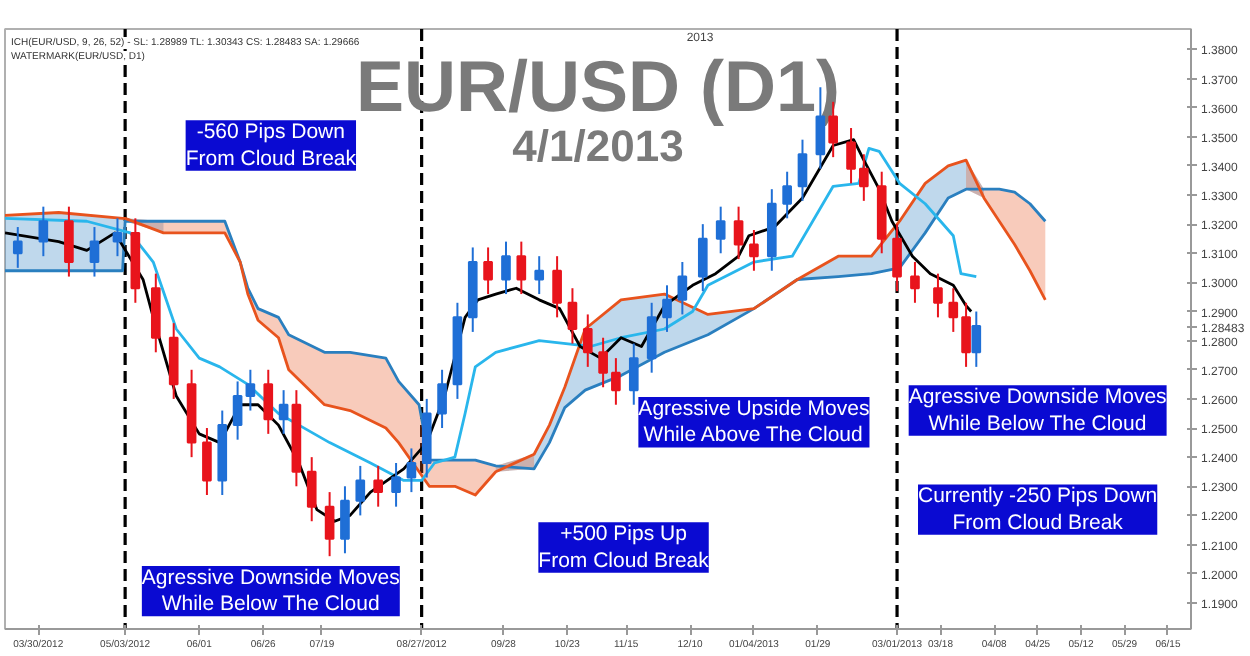 This screenshot has width=1250, height=656. I want to click on annotation: Agressive Upside Moves While Above The Cloud, so click(754, 422).